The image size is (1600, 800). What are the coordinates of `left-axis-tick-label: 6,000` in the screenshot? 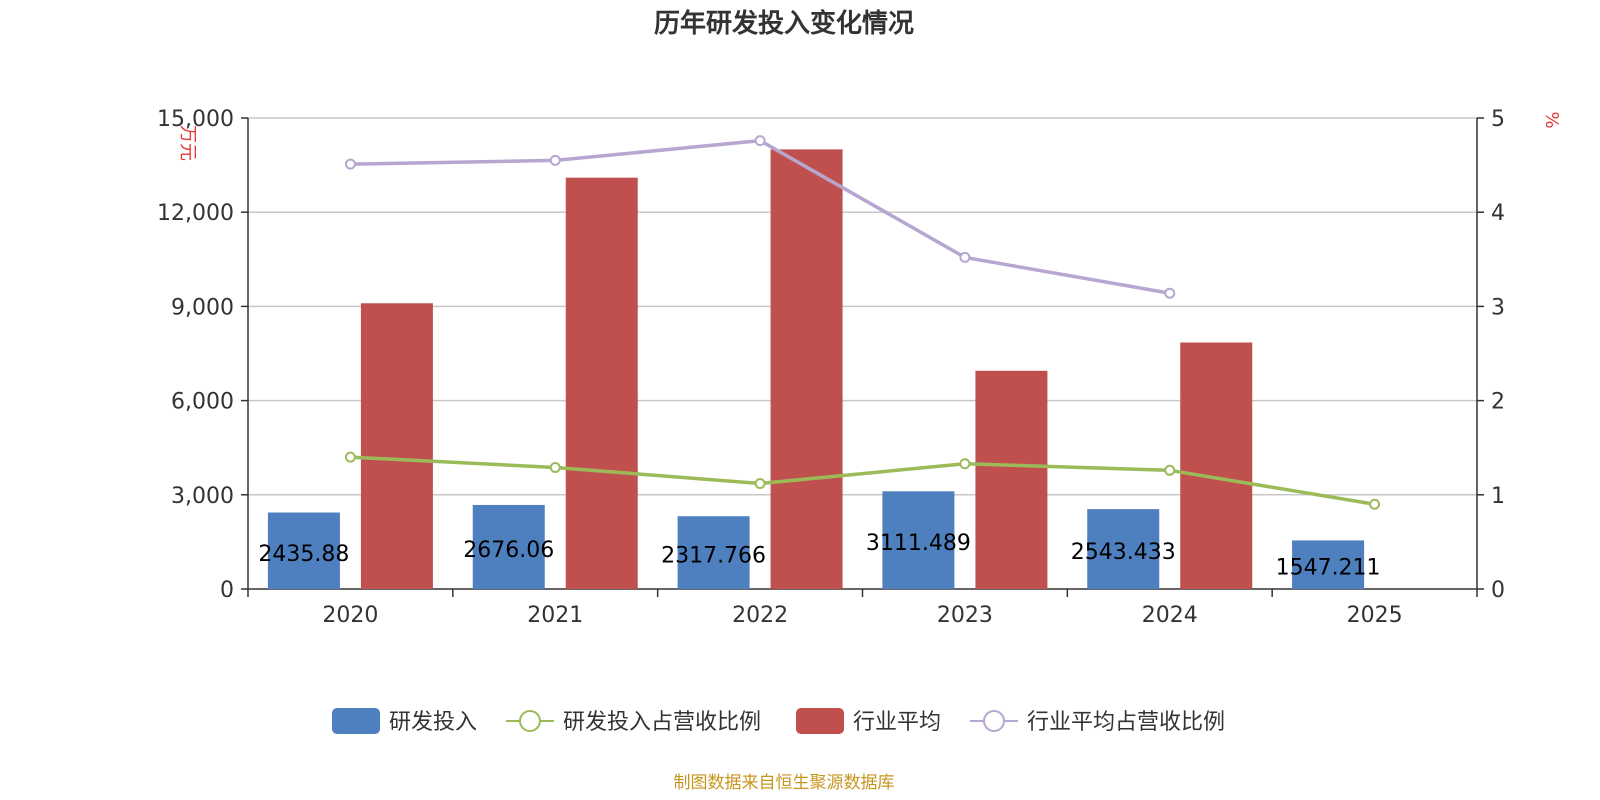 It's located at (202, 402).